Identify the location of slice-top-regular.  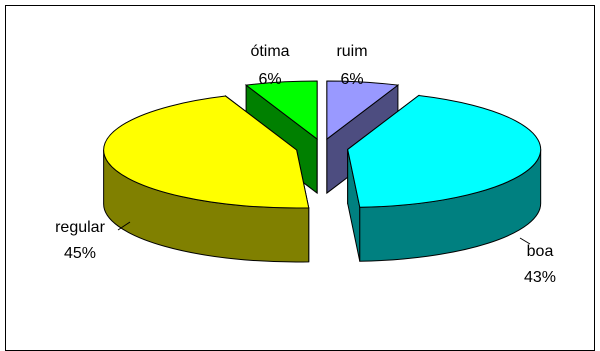
(206, 152).